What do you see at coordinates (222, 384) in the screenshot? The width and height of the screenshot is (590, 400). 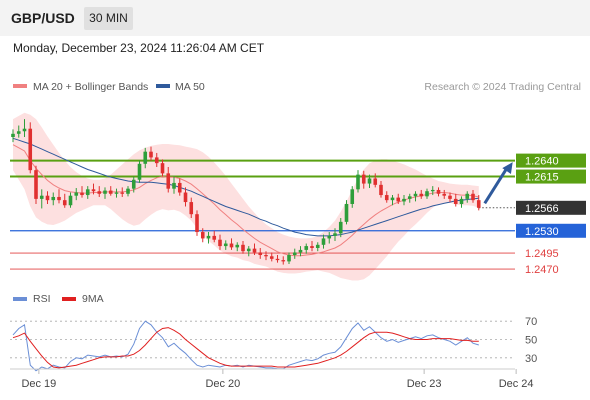 I see `x-tick-label-Dec 20: Dec 20` at bounding box center [222, 384].